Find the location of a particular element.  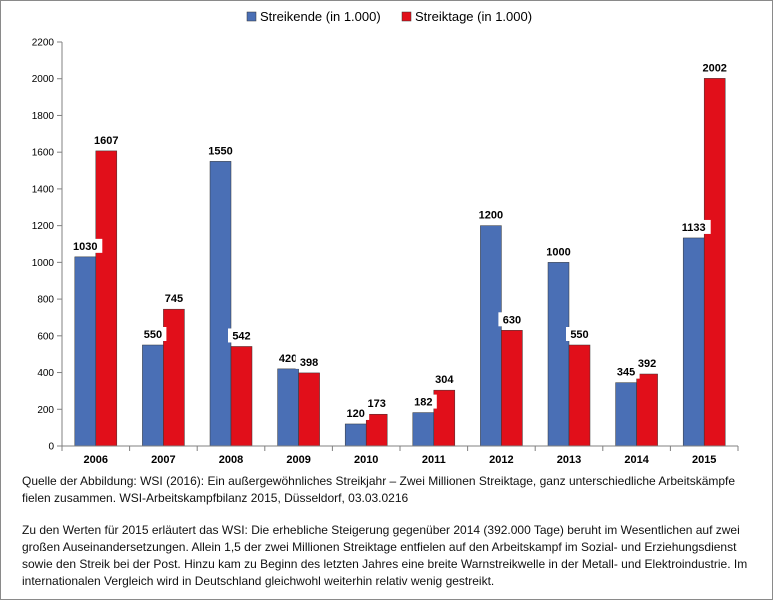

bar-streiktage-2011 is located at coordinates (444, 418).